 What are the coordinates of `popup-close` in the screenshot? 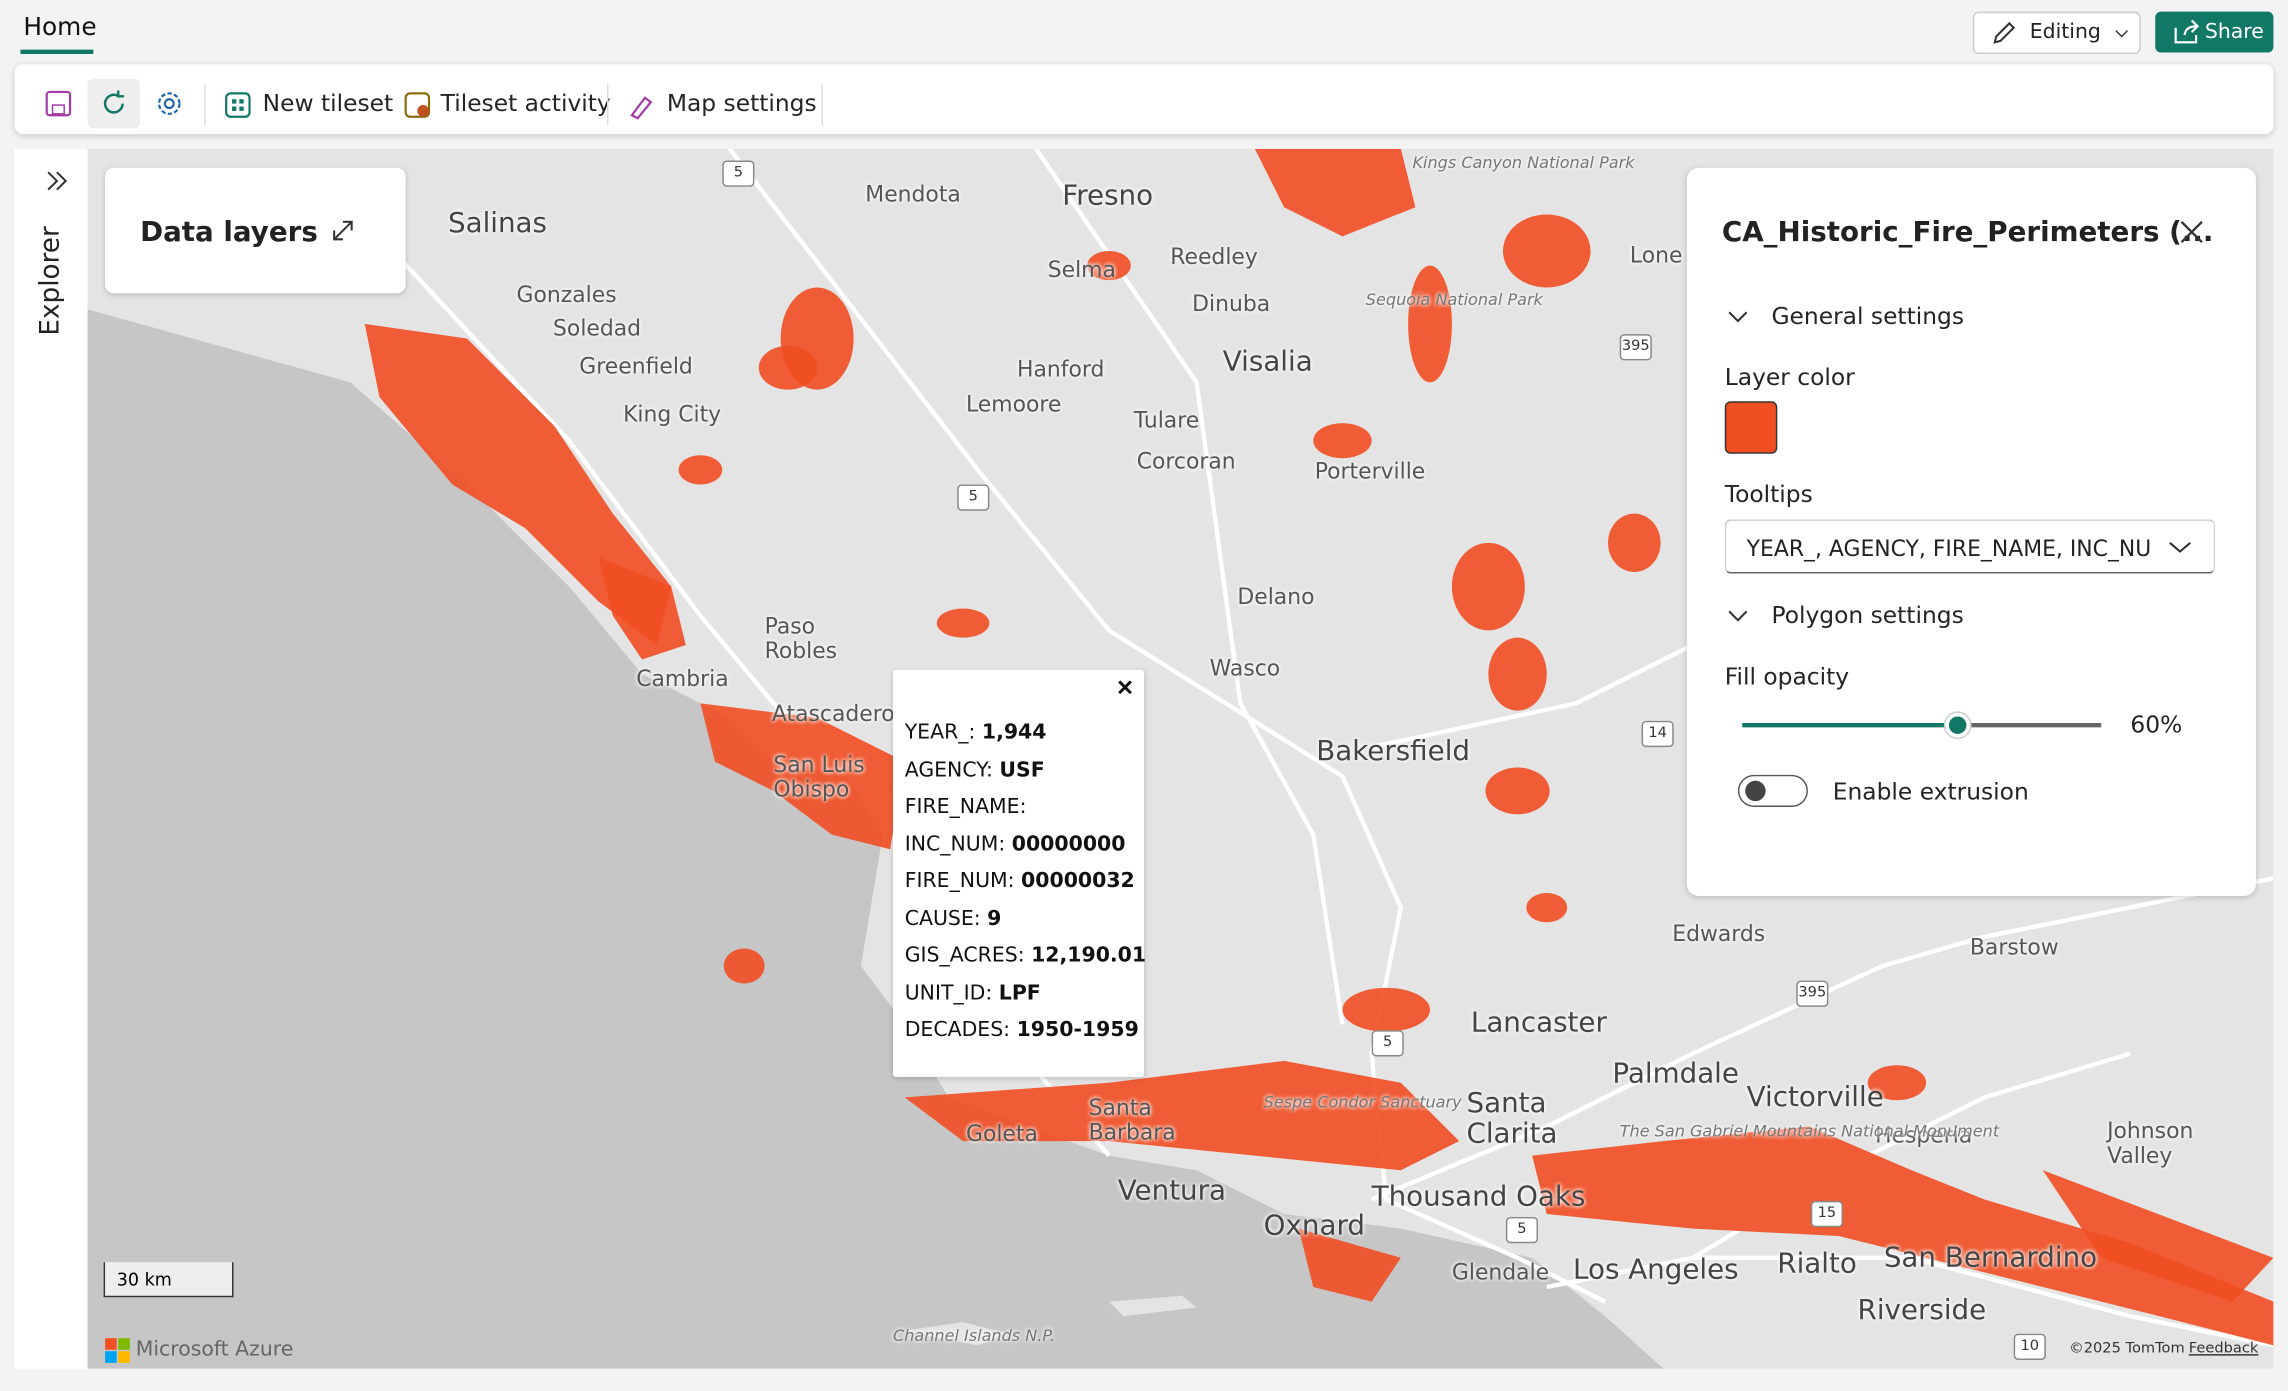 It's located at (1125, 688).